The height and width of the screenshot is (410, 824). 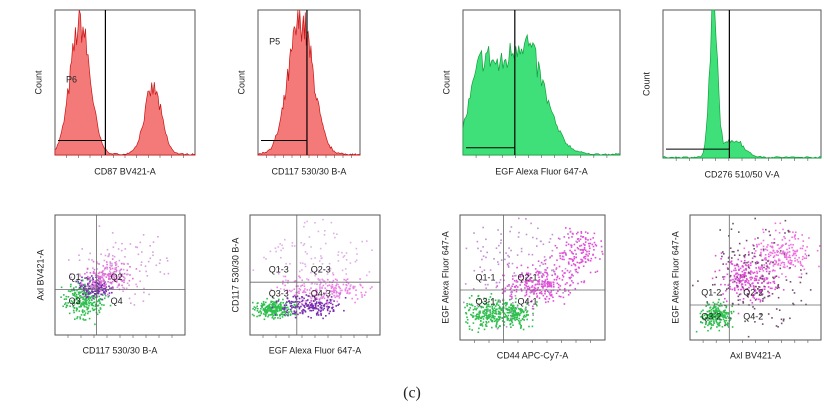 What do you see at coordinates (309, 171) in the screenshot?
I see `x-axis-label: CD117 530/30 B-A` at bounding box center [309, 171].